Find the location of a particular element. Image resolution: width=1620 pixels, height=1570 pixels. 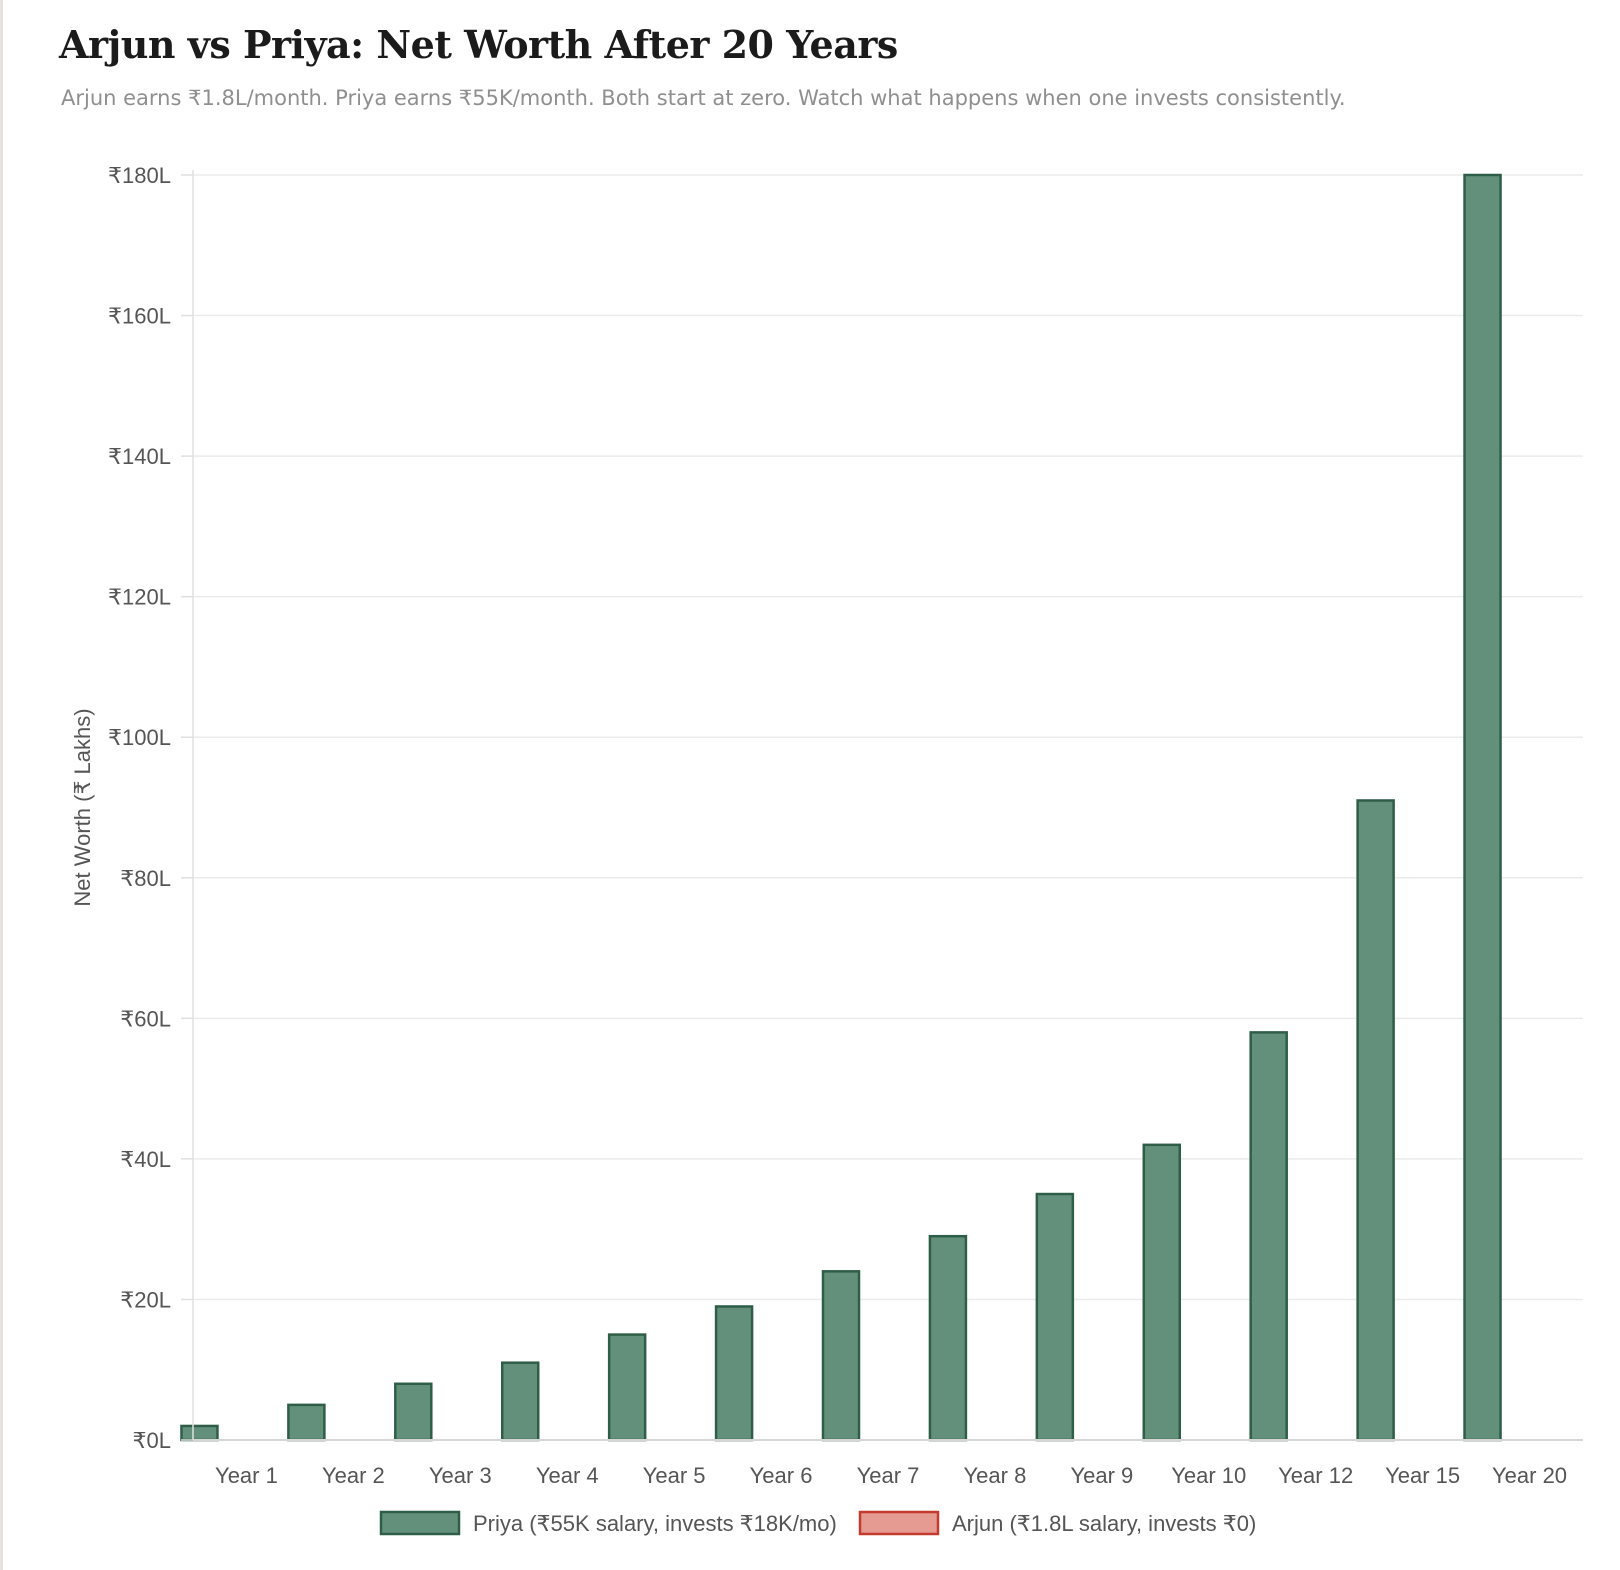

legend-label-arjun: Arjun (₹1.8L salary, invests ₹0) is located at coordinates (1104, 1523).